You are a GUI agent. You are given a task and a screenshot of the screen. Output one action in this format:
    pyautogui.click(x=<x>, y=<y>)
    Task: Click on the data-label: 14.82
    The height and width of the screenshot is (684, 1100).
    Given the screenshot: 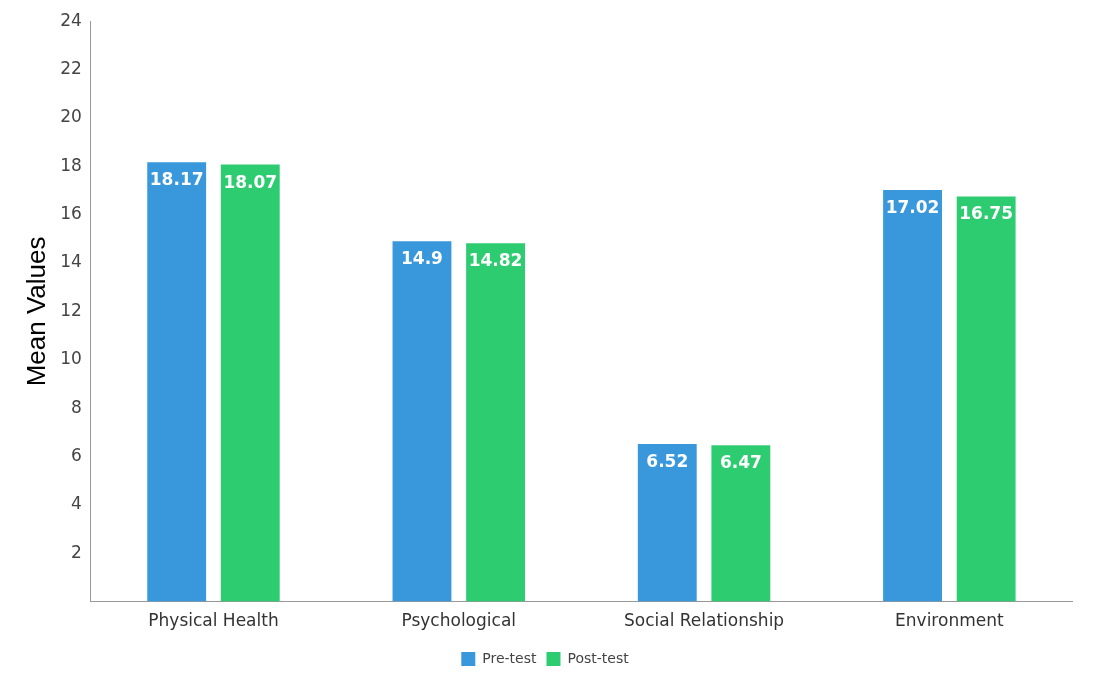 What is the action you would take?
    pyautogui.click(x=495, y=260)
    